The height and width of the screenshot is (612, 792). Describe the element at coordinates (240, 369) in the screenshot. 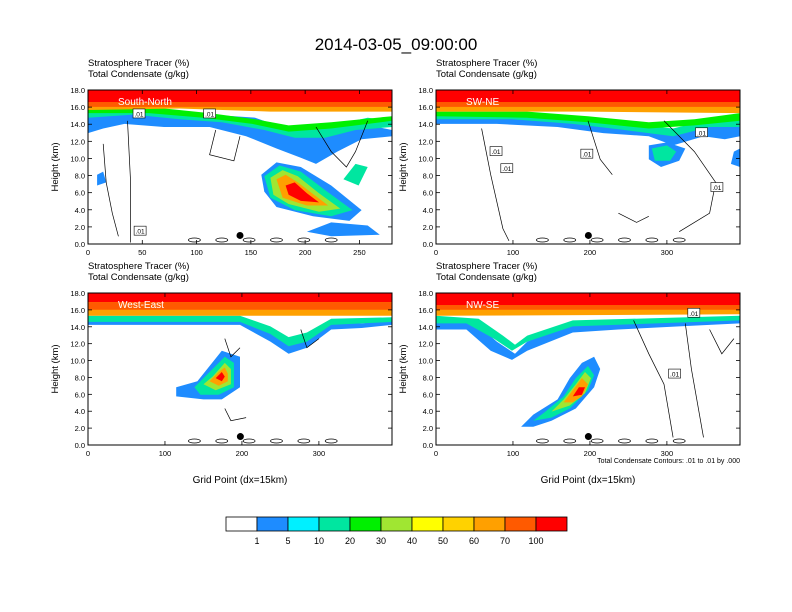

I see `plot-frame` at that location.